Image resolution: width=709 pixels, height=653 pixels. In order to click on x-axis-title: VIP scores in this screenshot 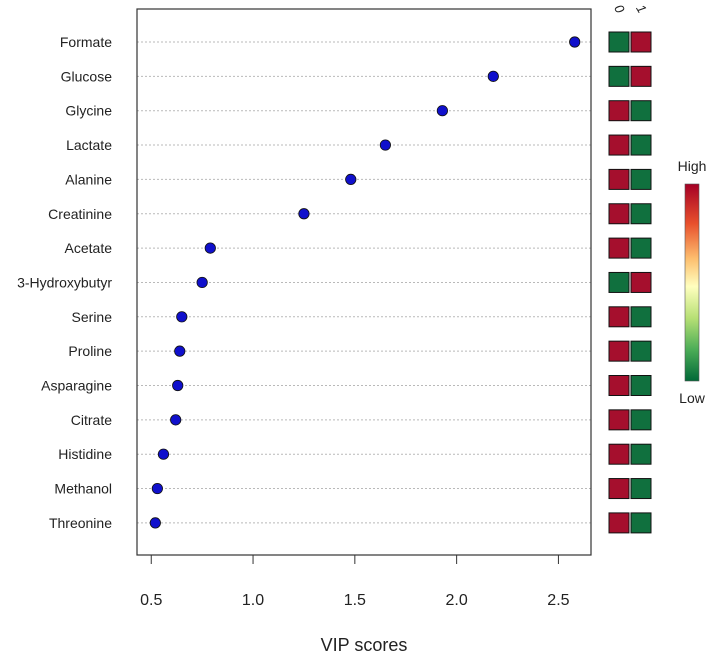, I will do `click(364, 644)`.